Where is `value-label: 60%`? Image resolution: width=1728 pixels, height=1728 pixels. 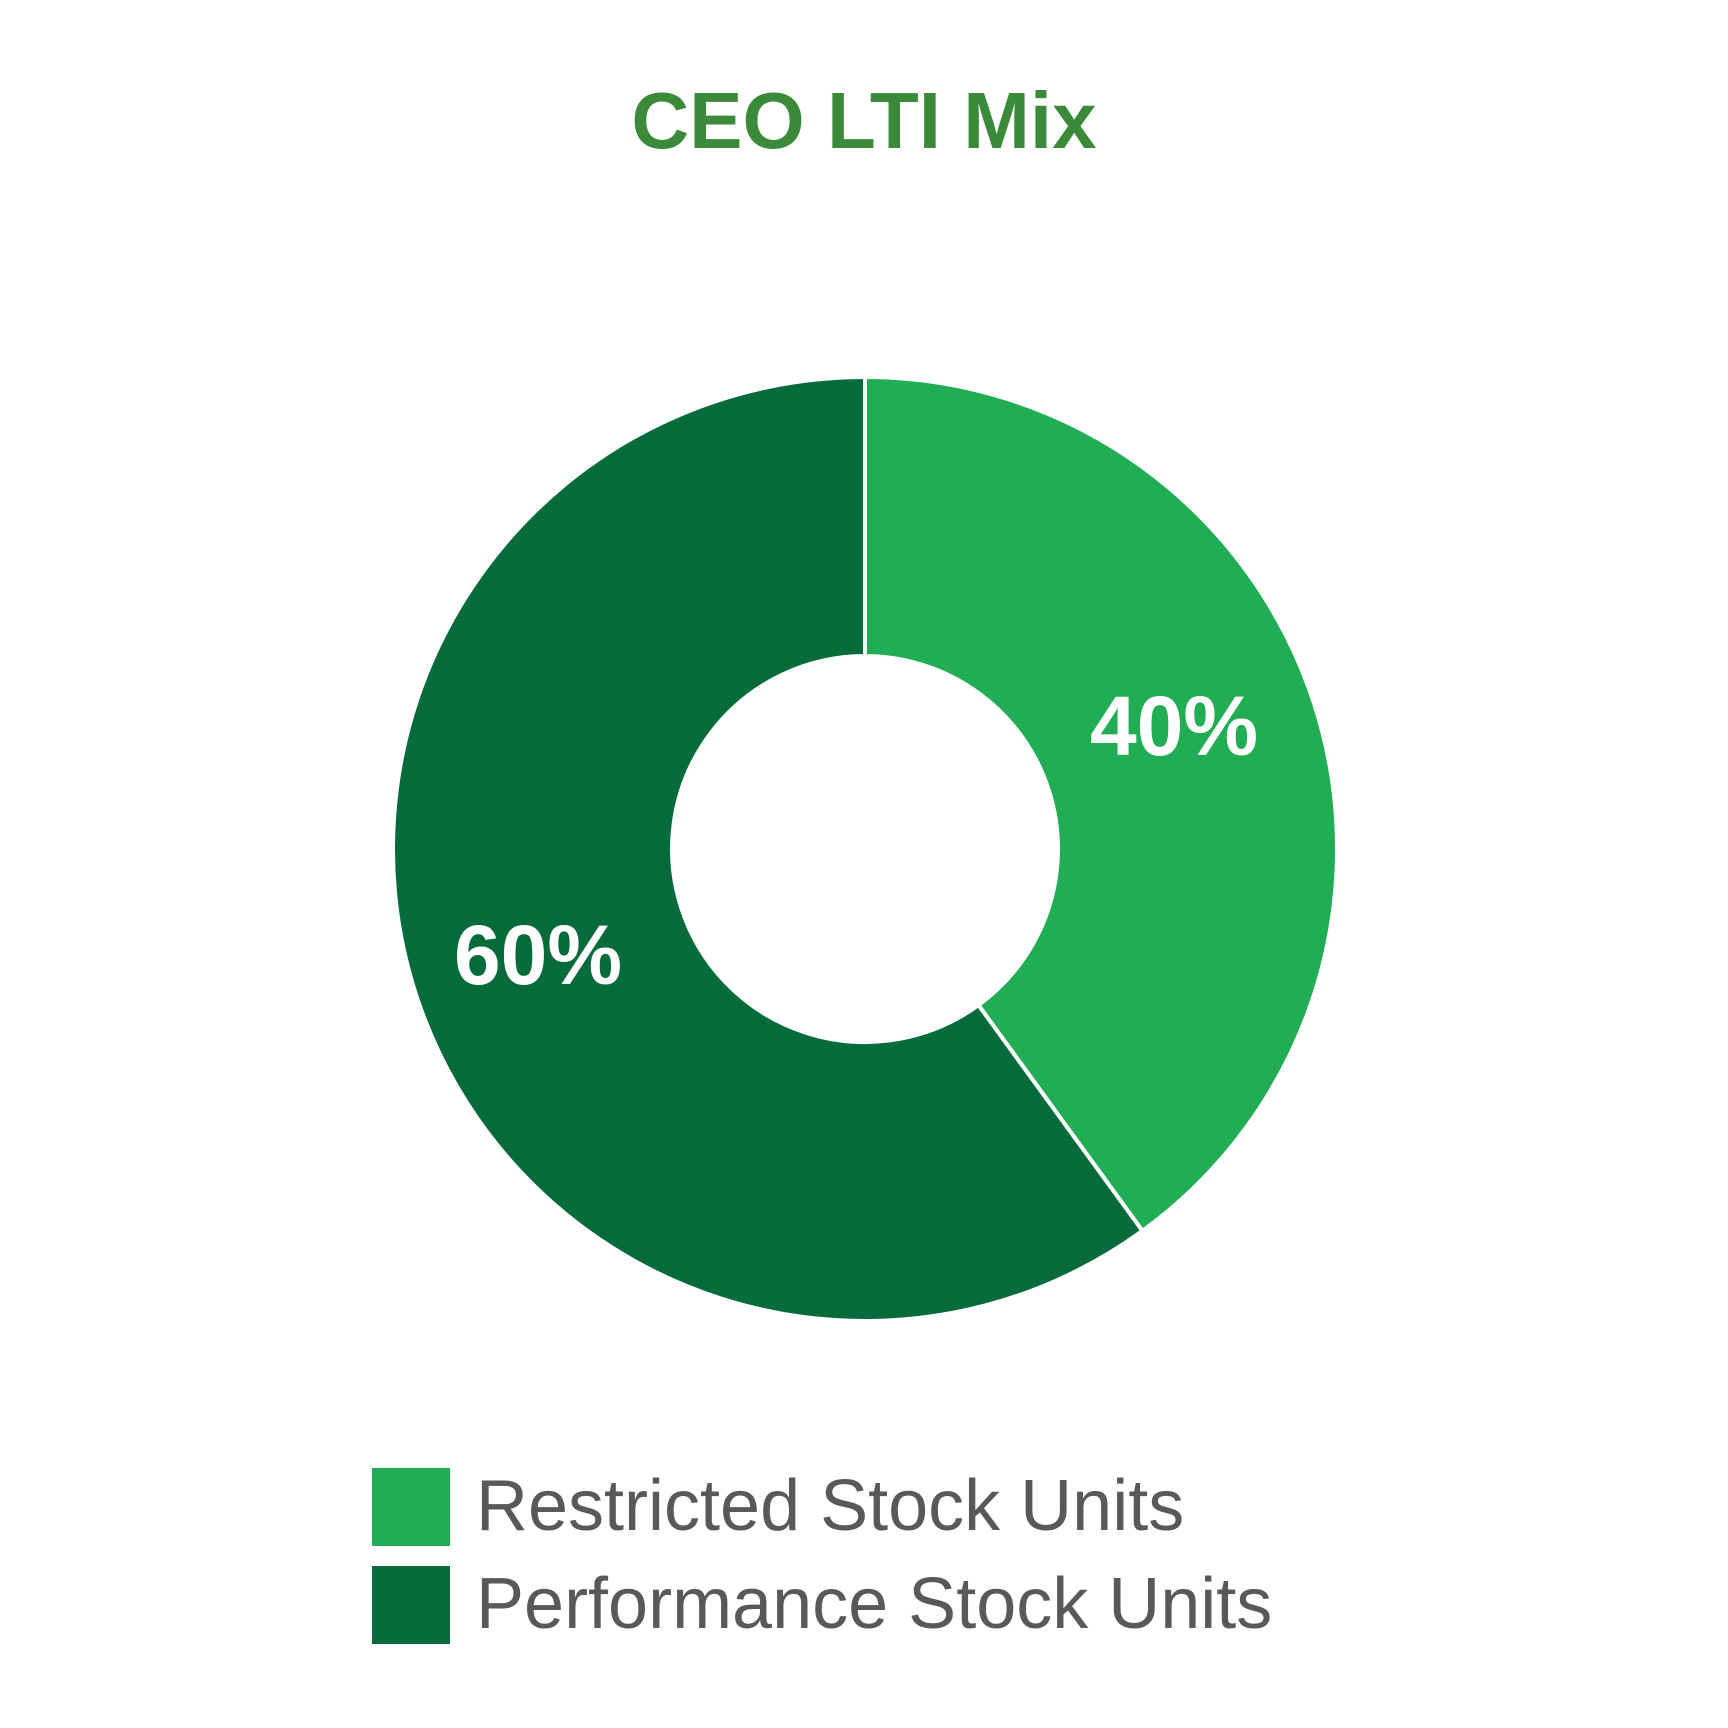
value-label: 60% is located at coordinates (538, 955).